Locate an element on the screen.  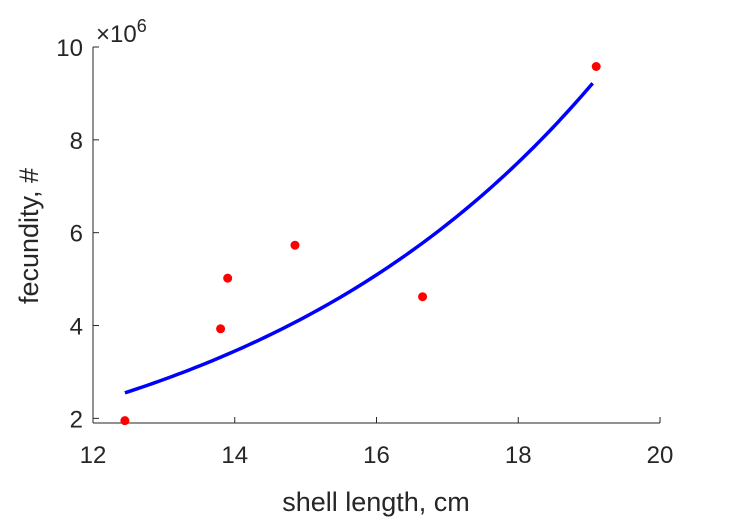
y-multiplier-base: ×10 is located at coordinates (116, 34).